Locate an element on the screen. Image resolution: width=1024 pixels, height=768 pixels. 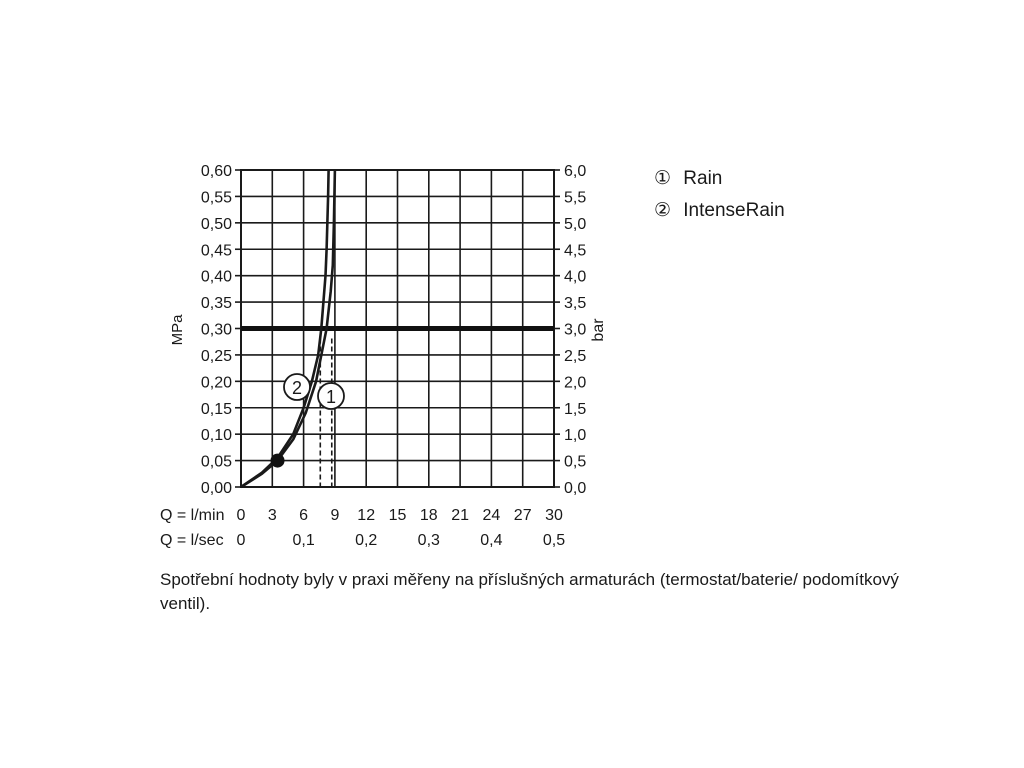
y-tick-label-left: 0,45 is located at coordinates (216, 250).